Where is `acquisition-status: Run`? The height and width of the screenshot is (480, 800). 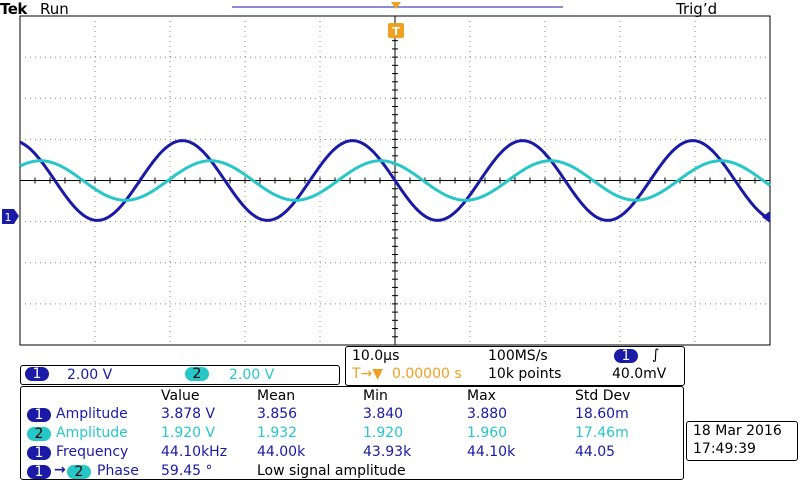 acquisition-status: Run is located at coordinates (54, 9).